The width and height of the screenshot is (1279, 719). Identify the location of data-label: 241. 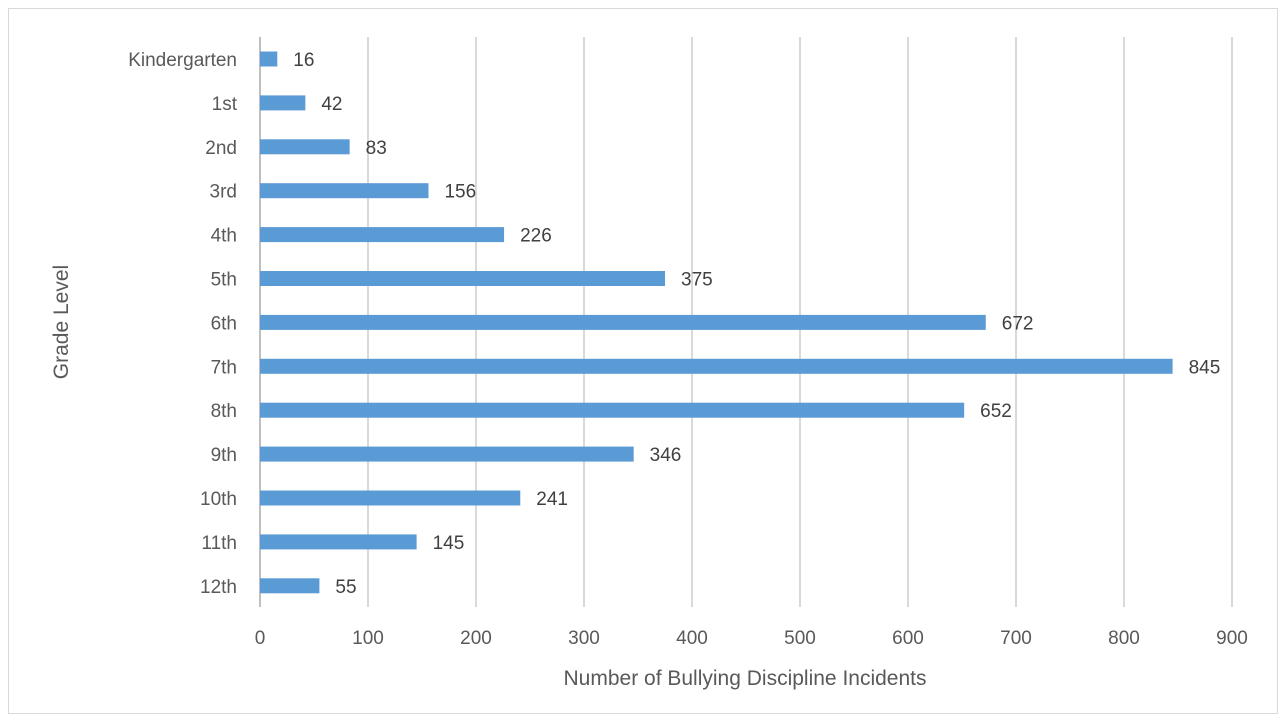
(552, 499).